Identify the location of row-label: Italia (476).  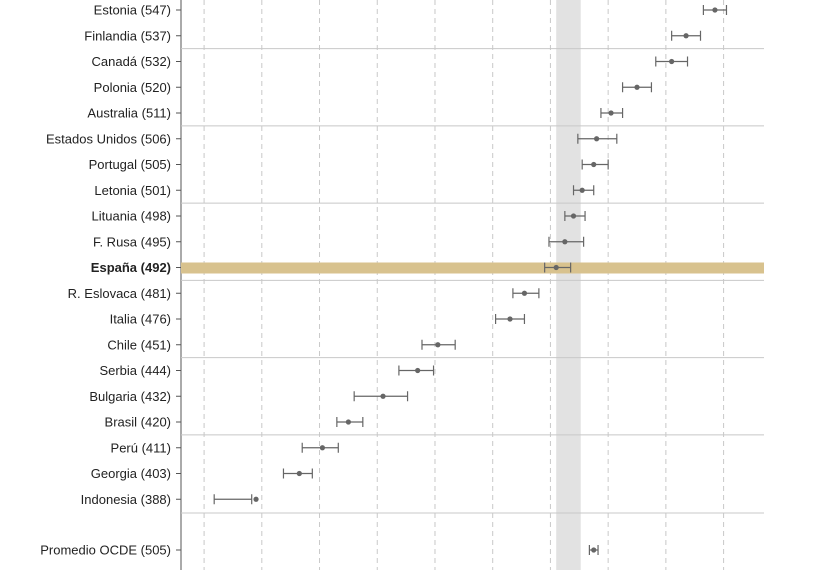
(140, 319).